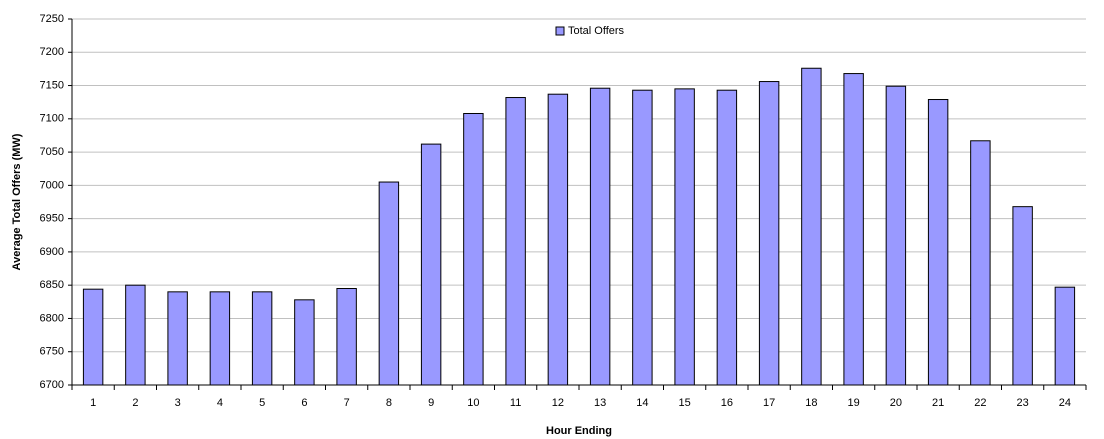 This screenshot has height=439, width=1104. What do you see at coordinates (896, 403) in the screenshot?
I see `x-tick-label: 20` at bounding box center [896, 403].